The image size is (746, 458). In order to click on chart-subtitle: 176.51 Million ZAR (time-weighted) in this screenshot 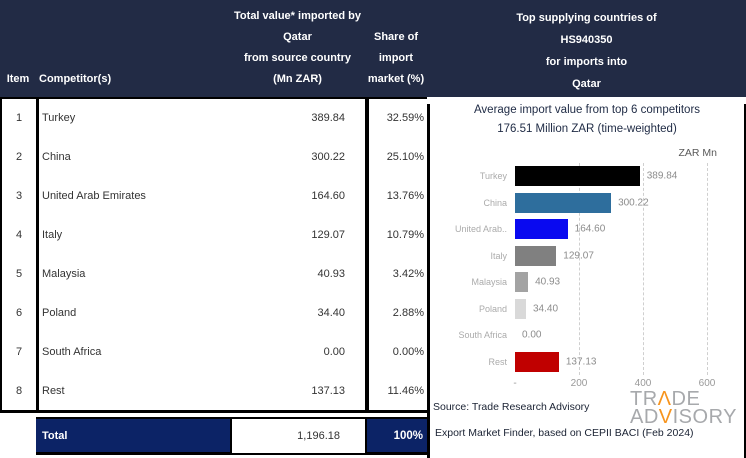, I will do `click(587, 129)`.